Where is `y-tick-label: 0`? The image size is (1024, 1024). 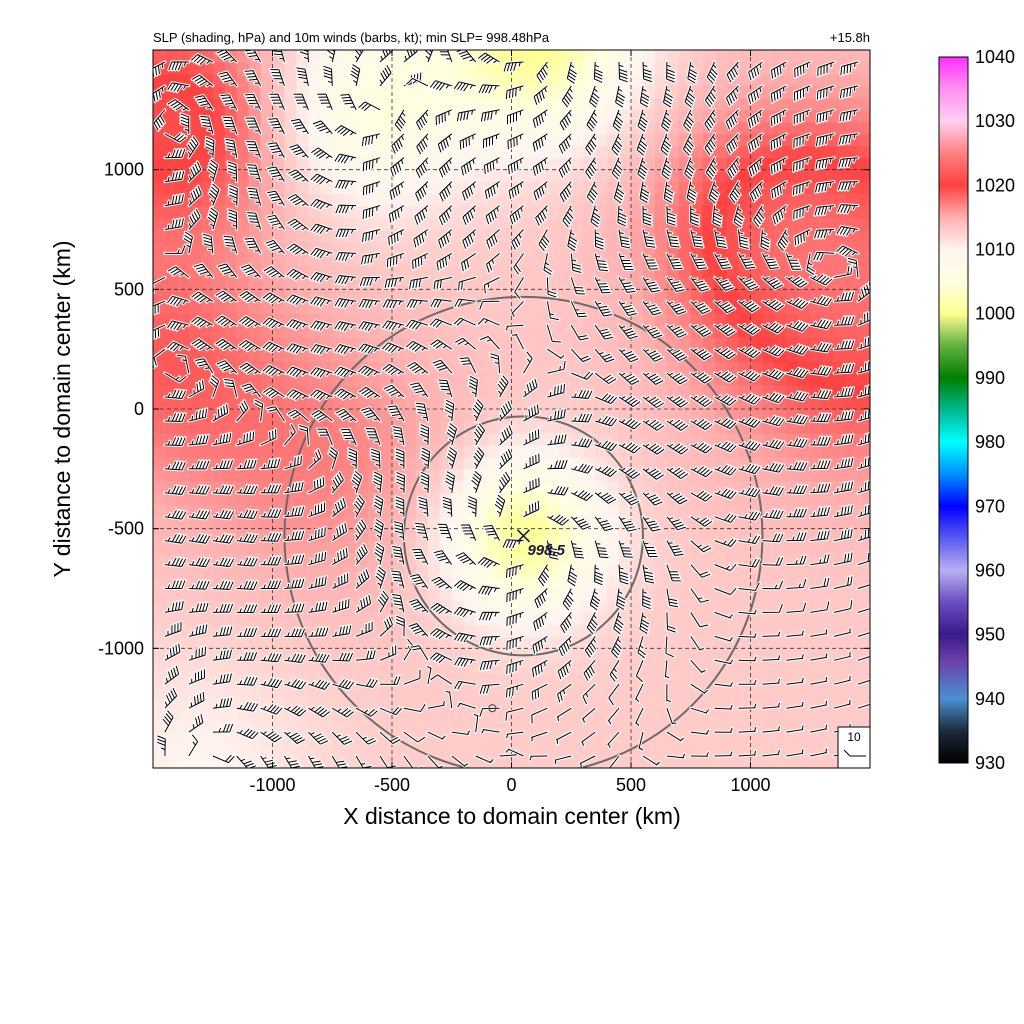
y-tick-label: 0 is located at coordinates (139, 409).